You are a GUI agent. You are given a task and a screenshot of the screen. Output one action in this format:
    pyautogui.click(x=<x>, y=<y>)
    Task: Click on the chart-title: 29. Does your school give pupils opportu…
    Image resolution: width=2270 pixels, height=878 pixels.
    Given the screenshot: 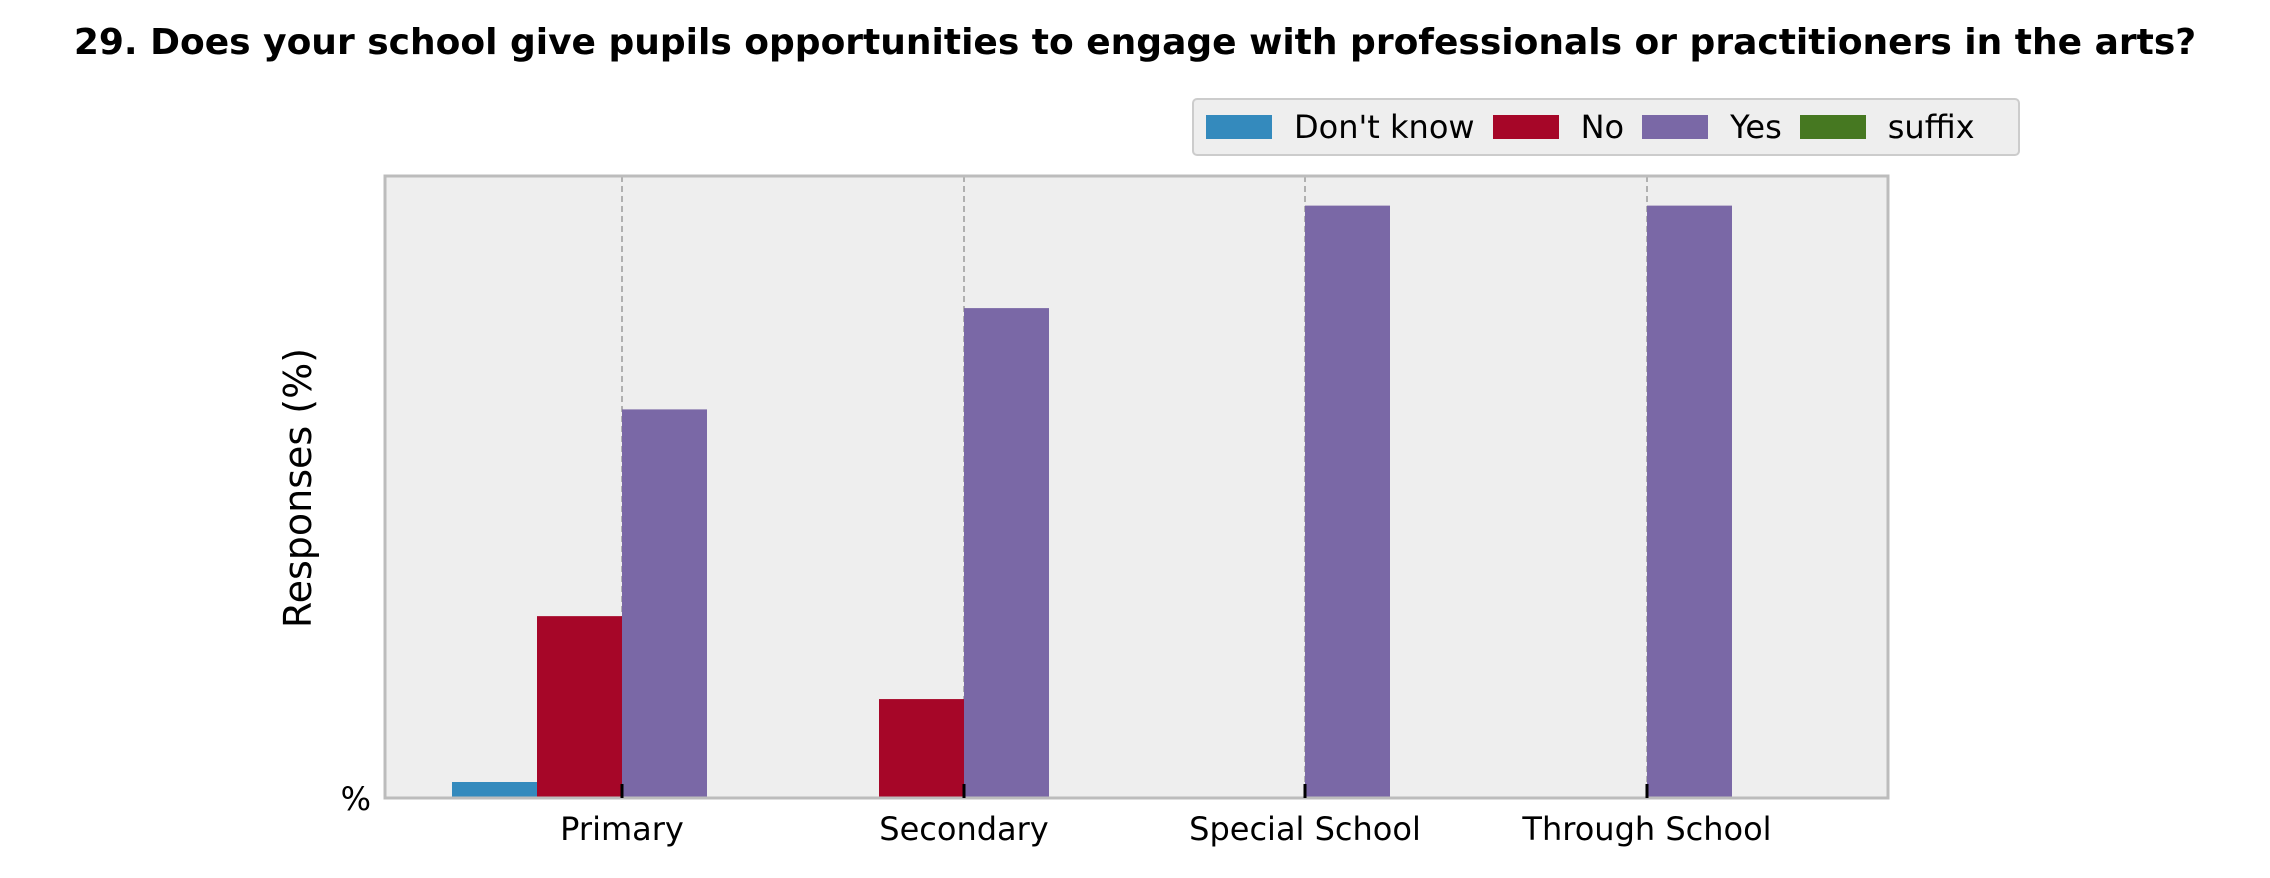 What is the action you would take?
    pyautogui.click(x=1135, y=42)
    